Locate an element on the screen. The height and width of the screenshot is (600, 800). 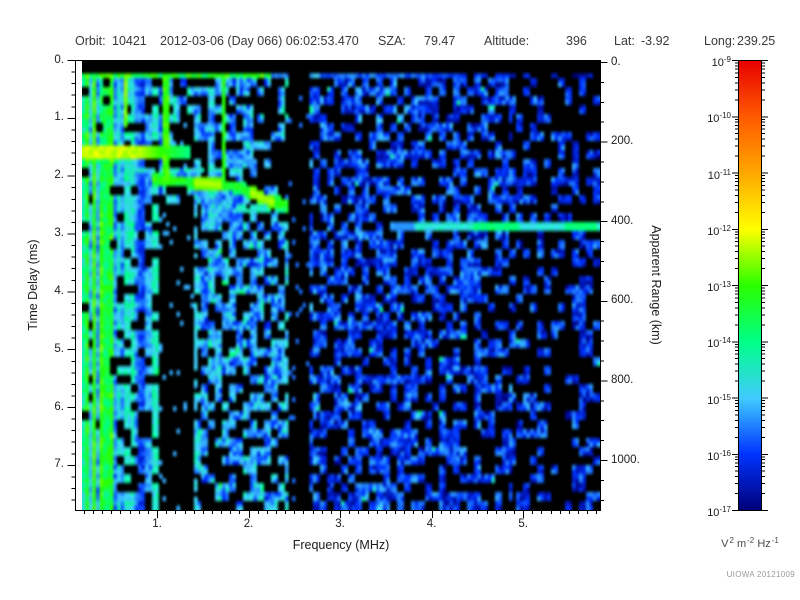
colorbar-tick-label: 10-13 is located at coordinates (719, 287).